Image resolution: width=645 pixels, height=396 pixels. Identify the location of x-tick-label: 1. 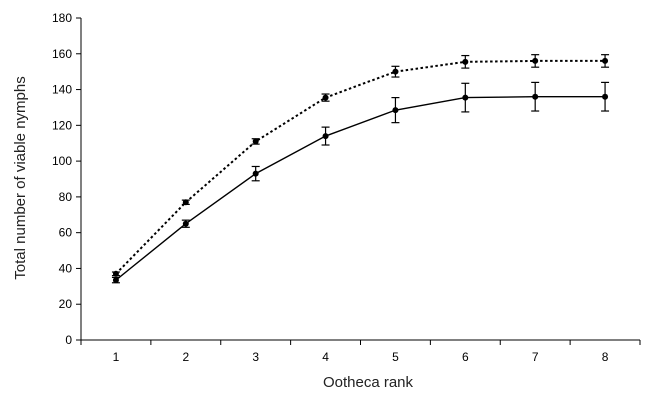
(116, 357).